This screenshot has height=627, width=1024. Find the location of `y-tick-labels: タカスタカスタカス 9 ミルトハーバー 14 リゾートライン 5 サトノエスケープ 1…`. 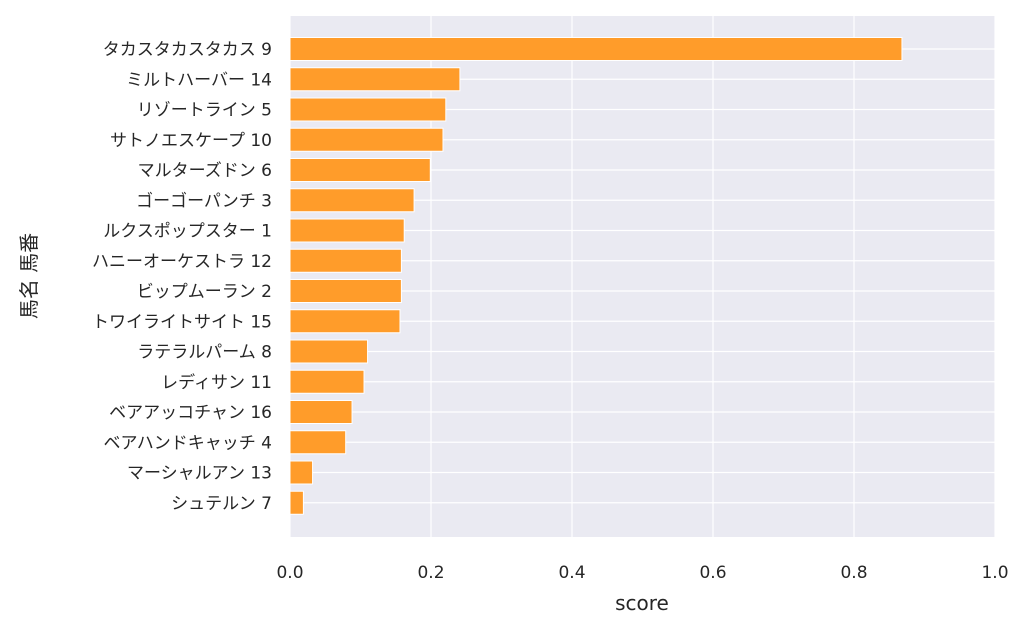

y-tick-labels: タカスタカスタカス 9 ミルトハーバー 14 リゾートライン 5 サトノエスケープ 1… is located at coordinates (182, 277).